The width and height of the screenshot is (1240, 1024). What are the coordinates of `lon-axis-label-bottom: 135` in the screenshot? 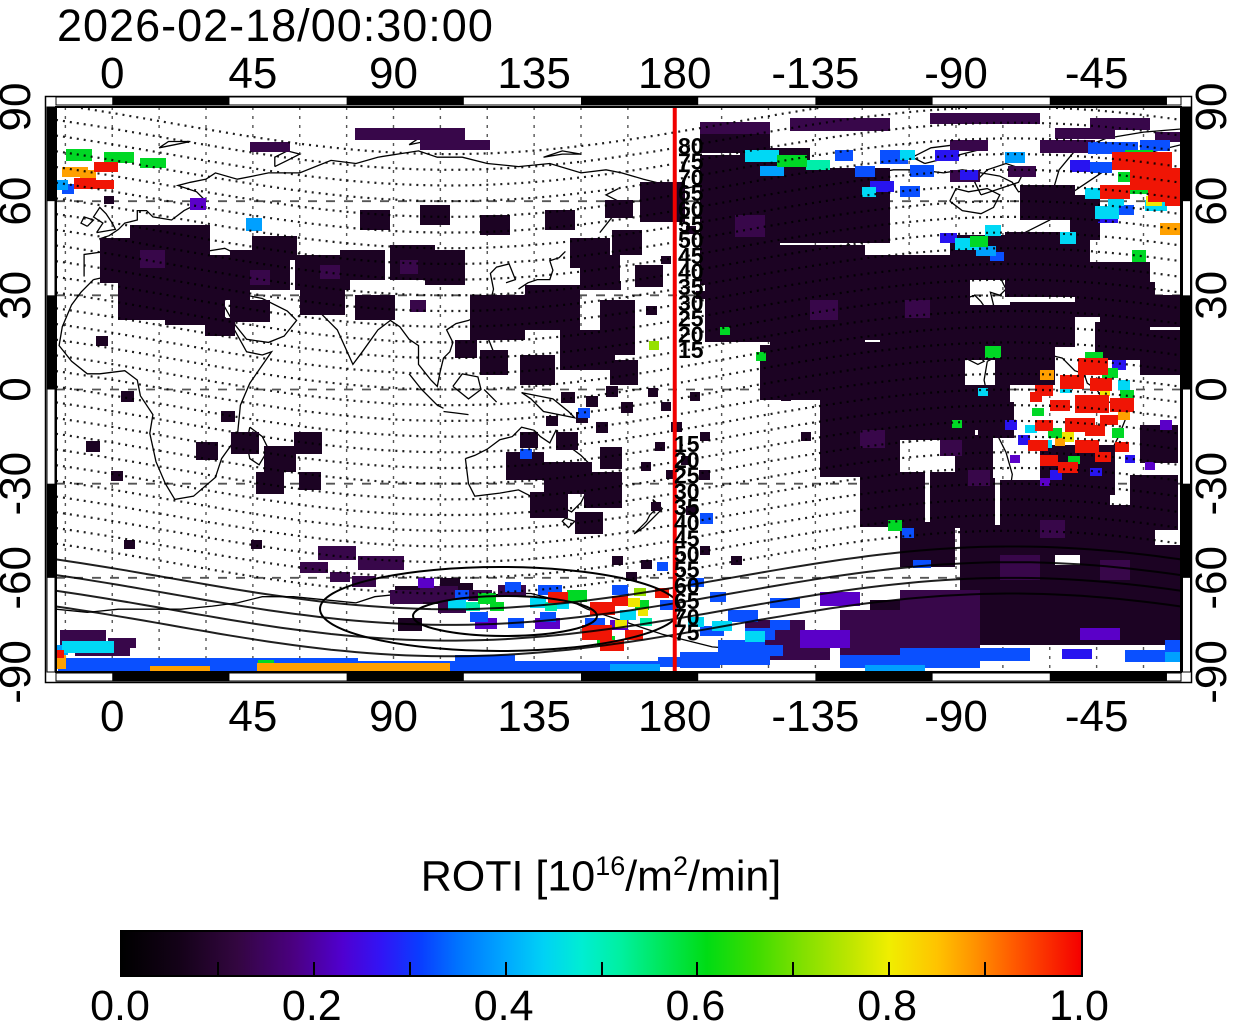 It's located at (533, 716).